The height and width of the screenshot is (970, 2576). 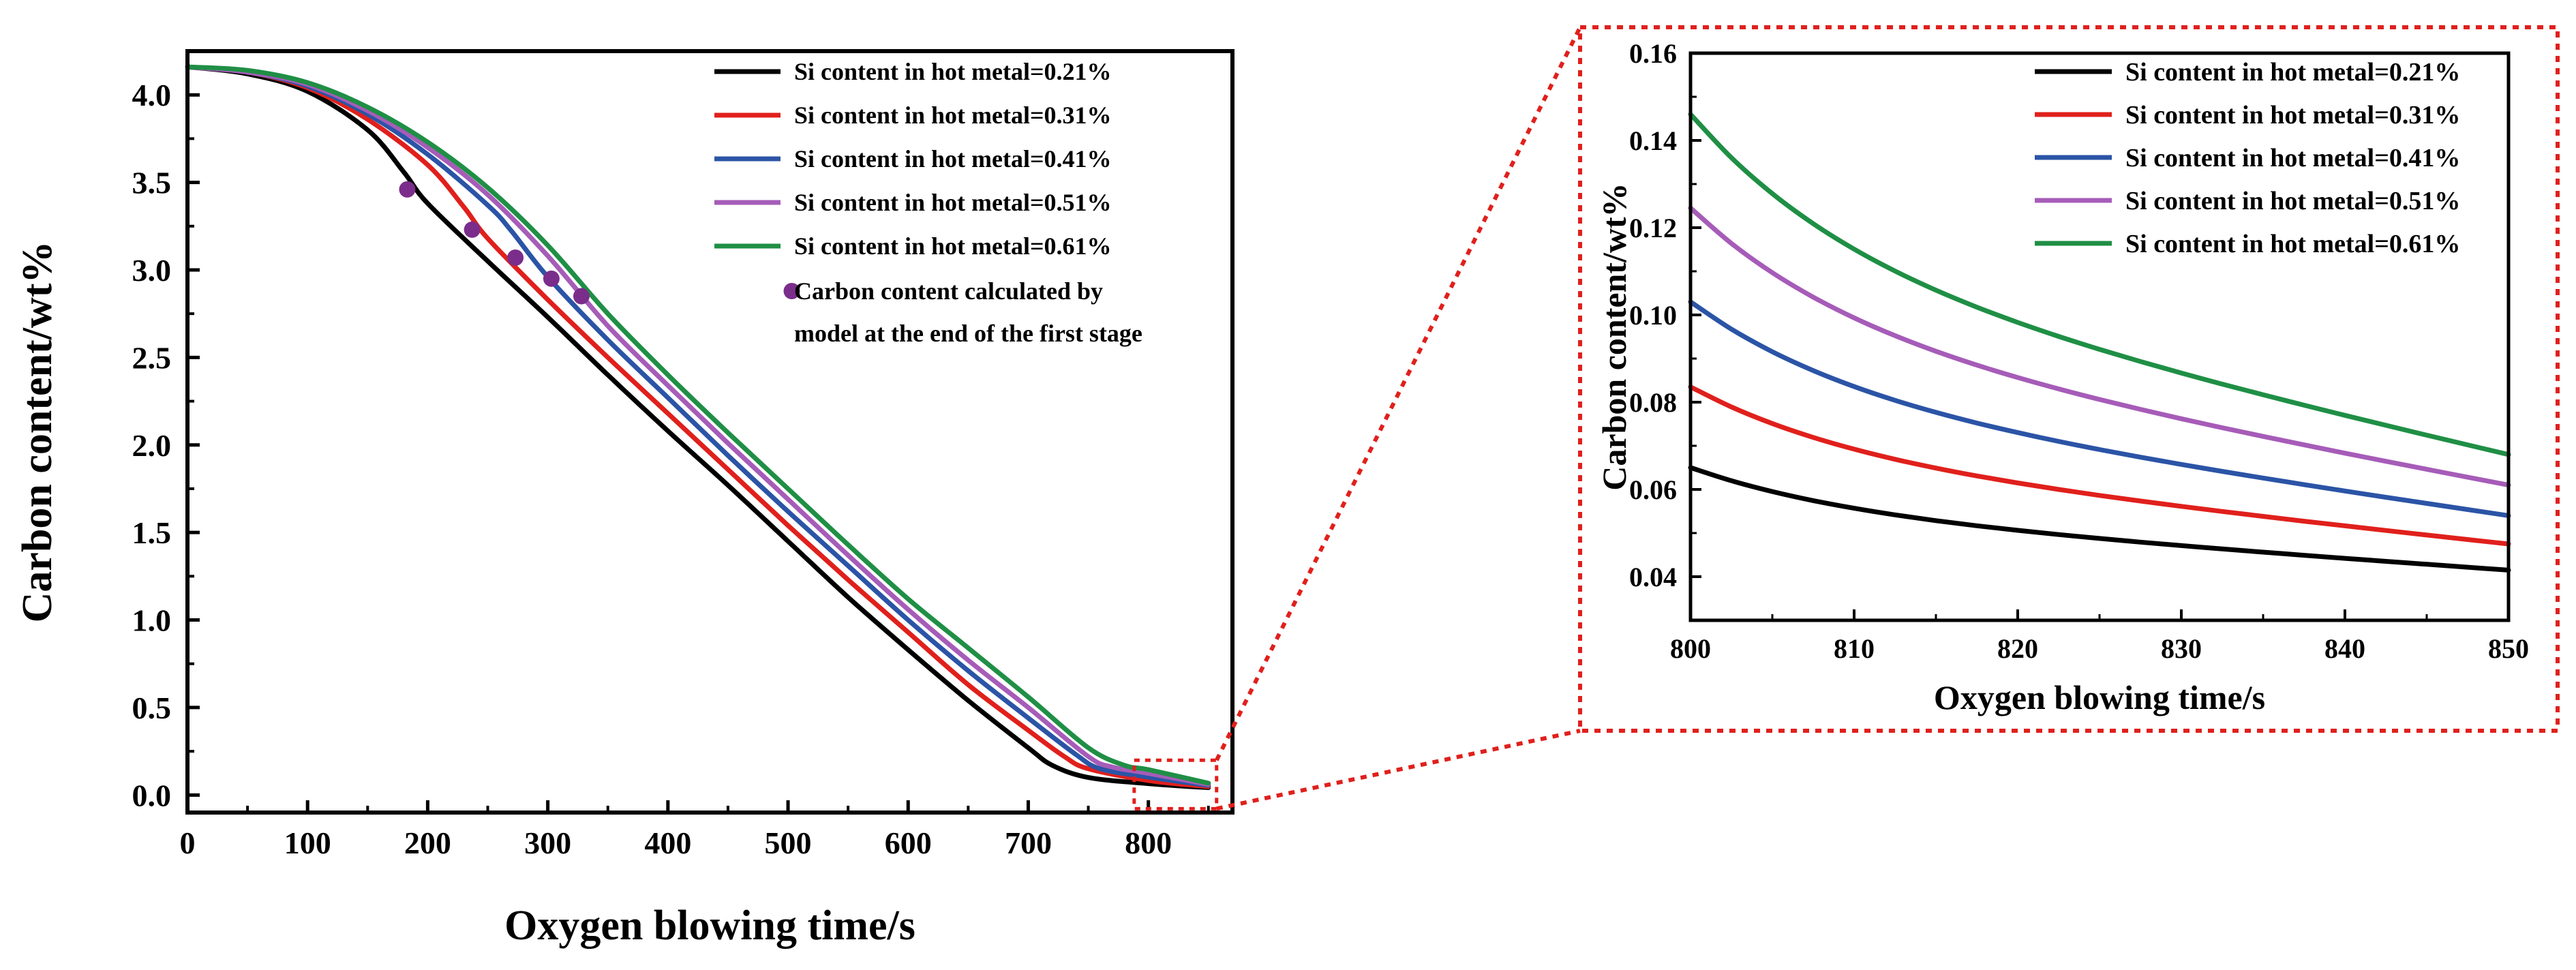 I want to click on zoom-connectors, so click(x=1398, y=418).